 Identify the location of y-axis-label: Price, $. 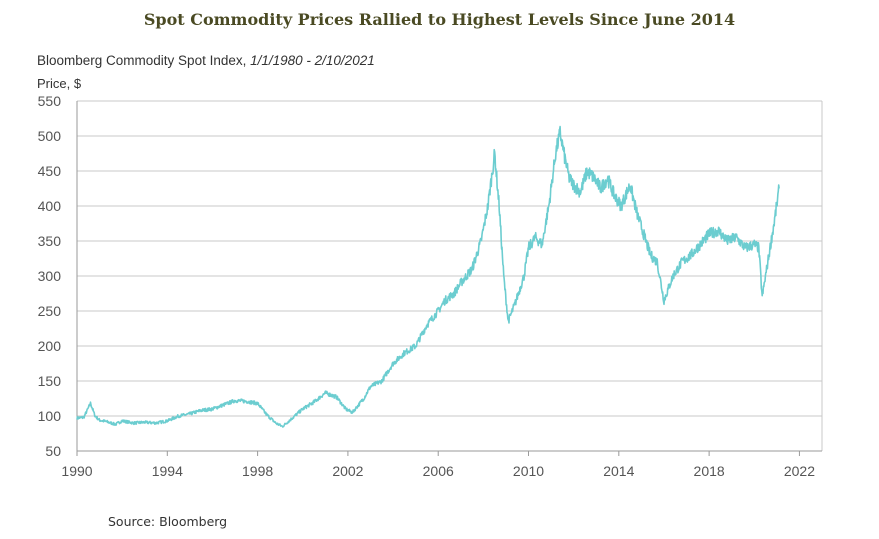
(59, 83).